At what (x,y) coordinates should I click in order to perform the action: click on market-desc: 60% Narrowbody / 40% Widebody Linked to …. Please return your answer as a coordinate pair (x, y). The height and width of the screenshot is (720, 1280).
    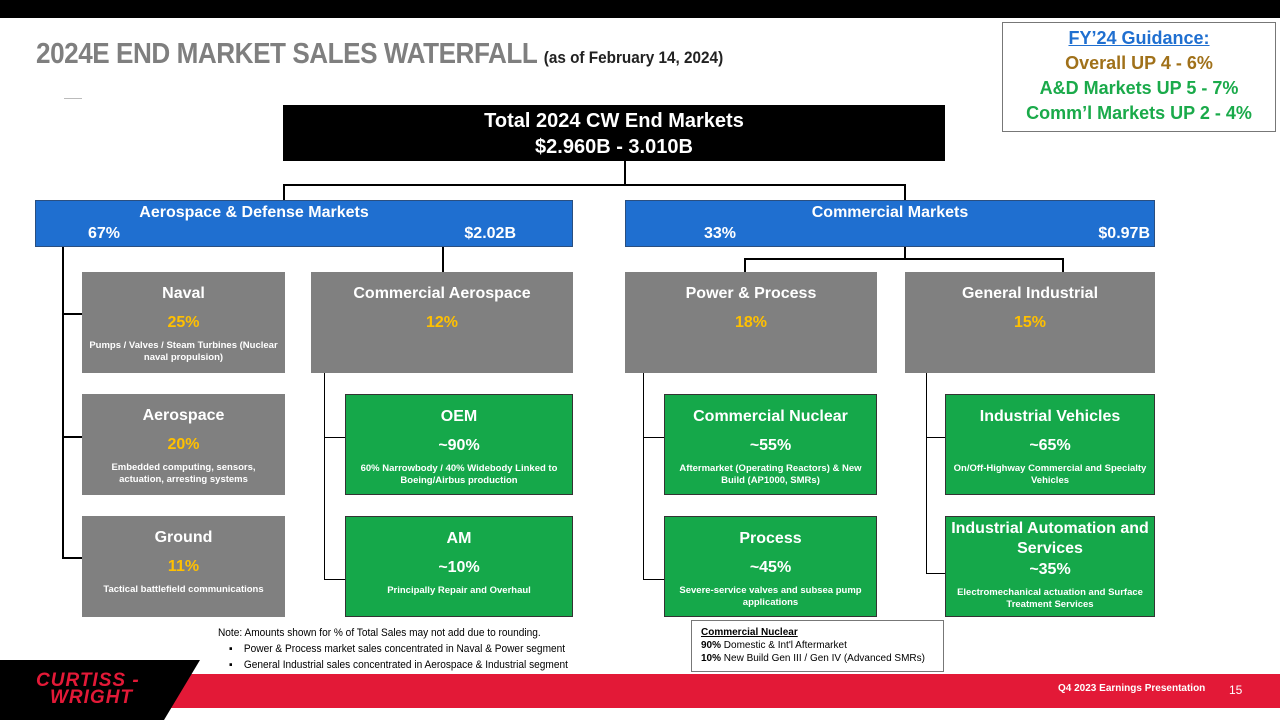
    Looking at the image, I should click on (459, 474).